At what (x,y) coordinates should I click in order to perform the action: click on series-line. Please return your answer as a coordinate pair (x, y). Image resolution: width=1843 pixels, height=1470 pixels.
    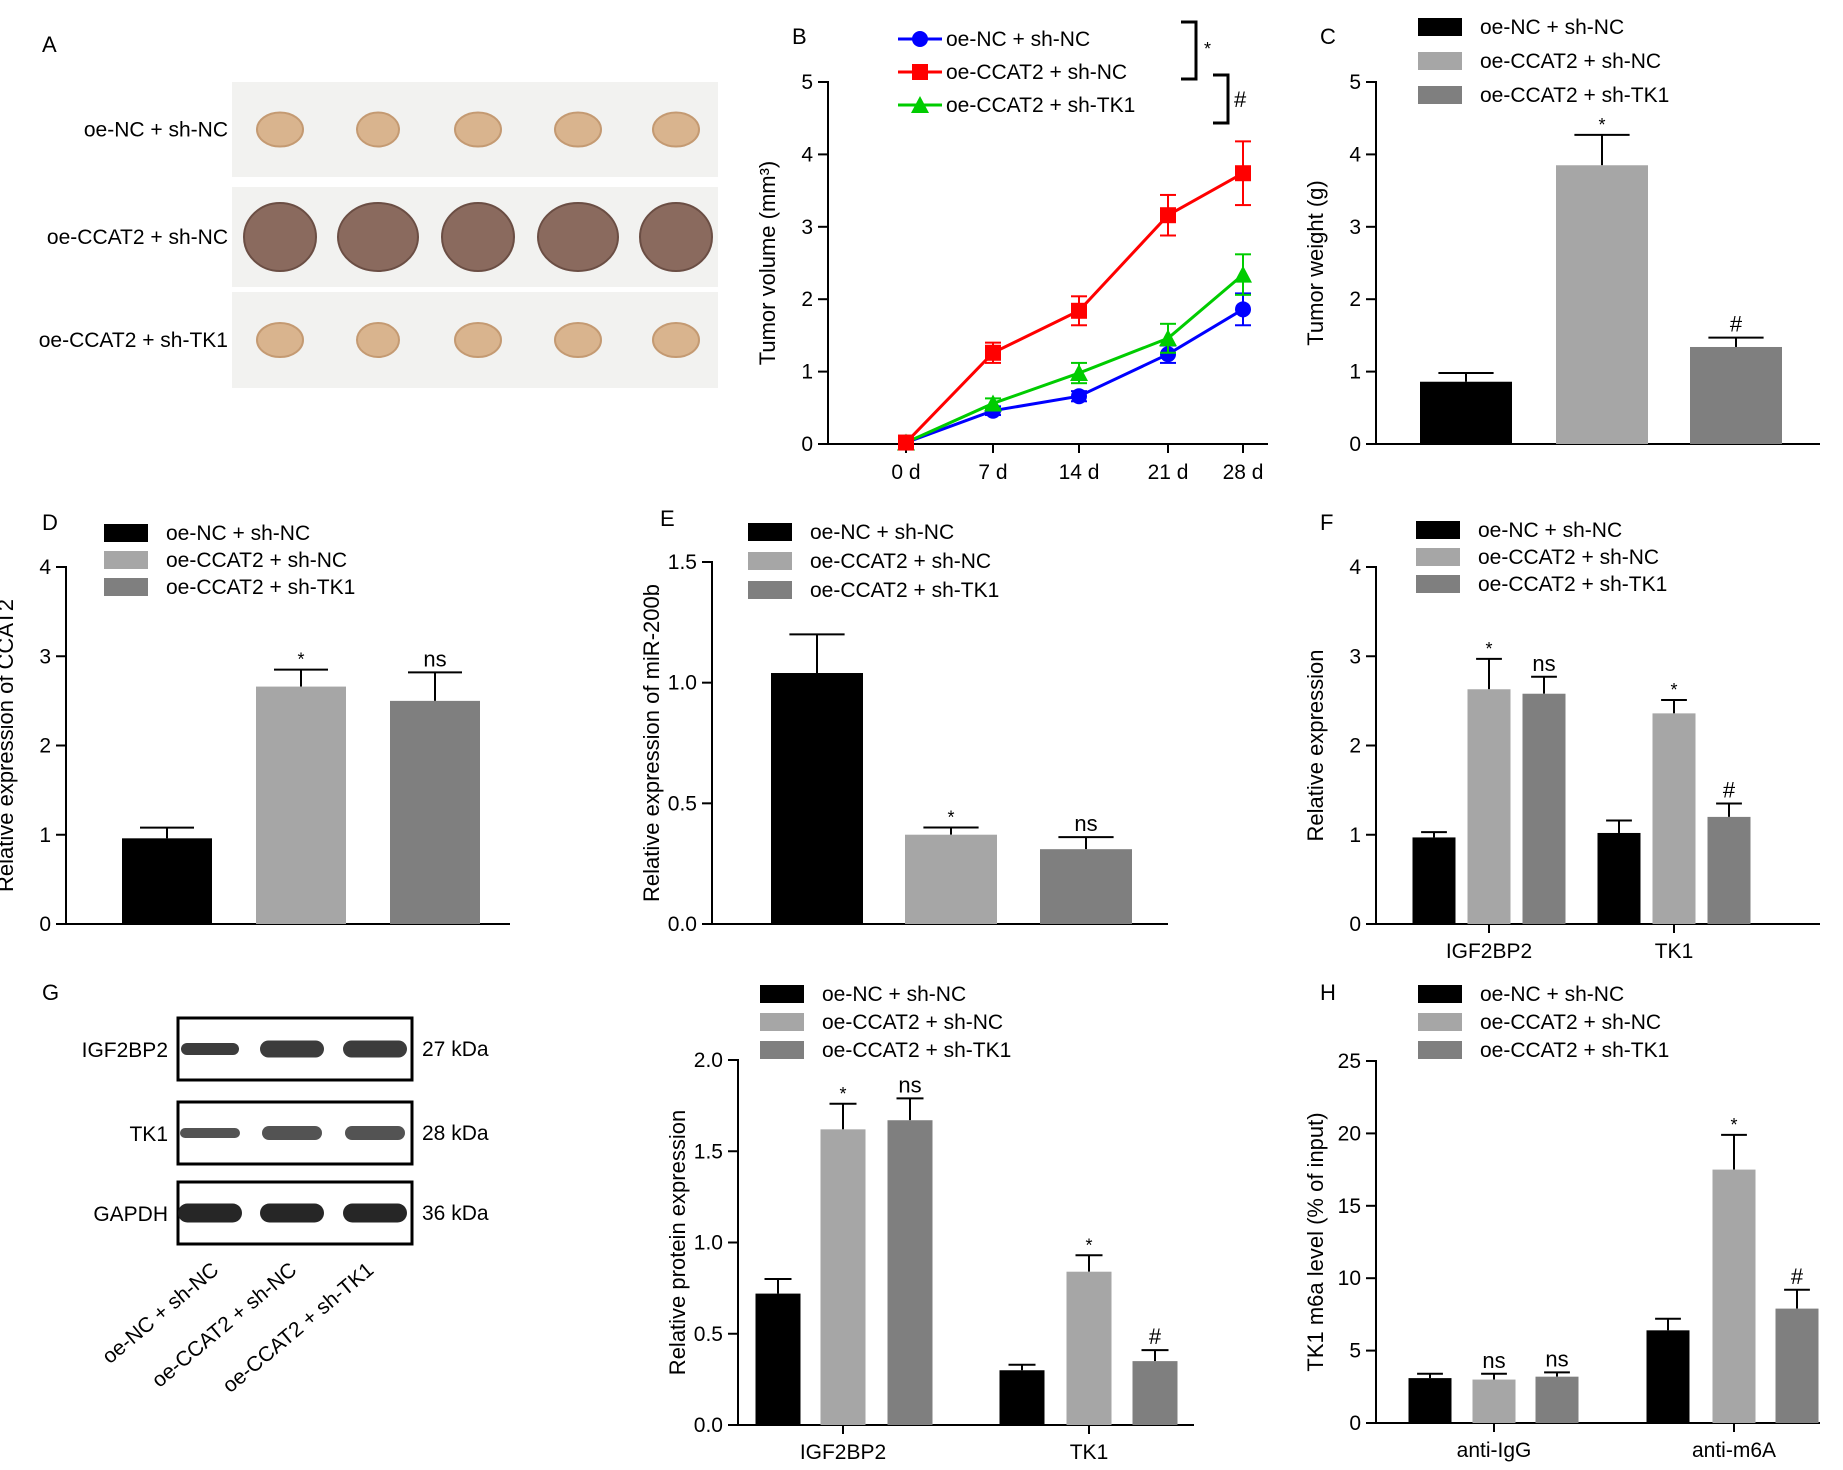
    Looking at the image, I should click on (1074, 358).